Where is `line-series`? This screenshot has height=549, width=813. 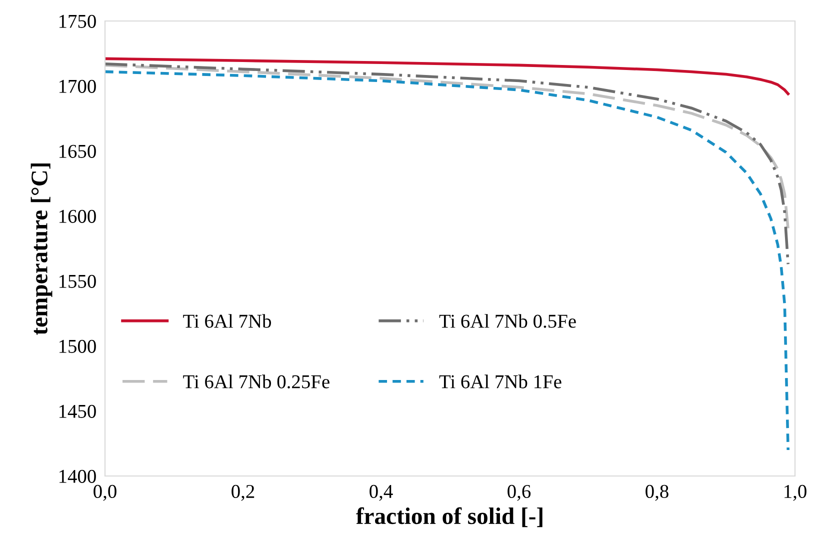 line-series is located at coordinates (447, 76).